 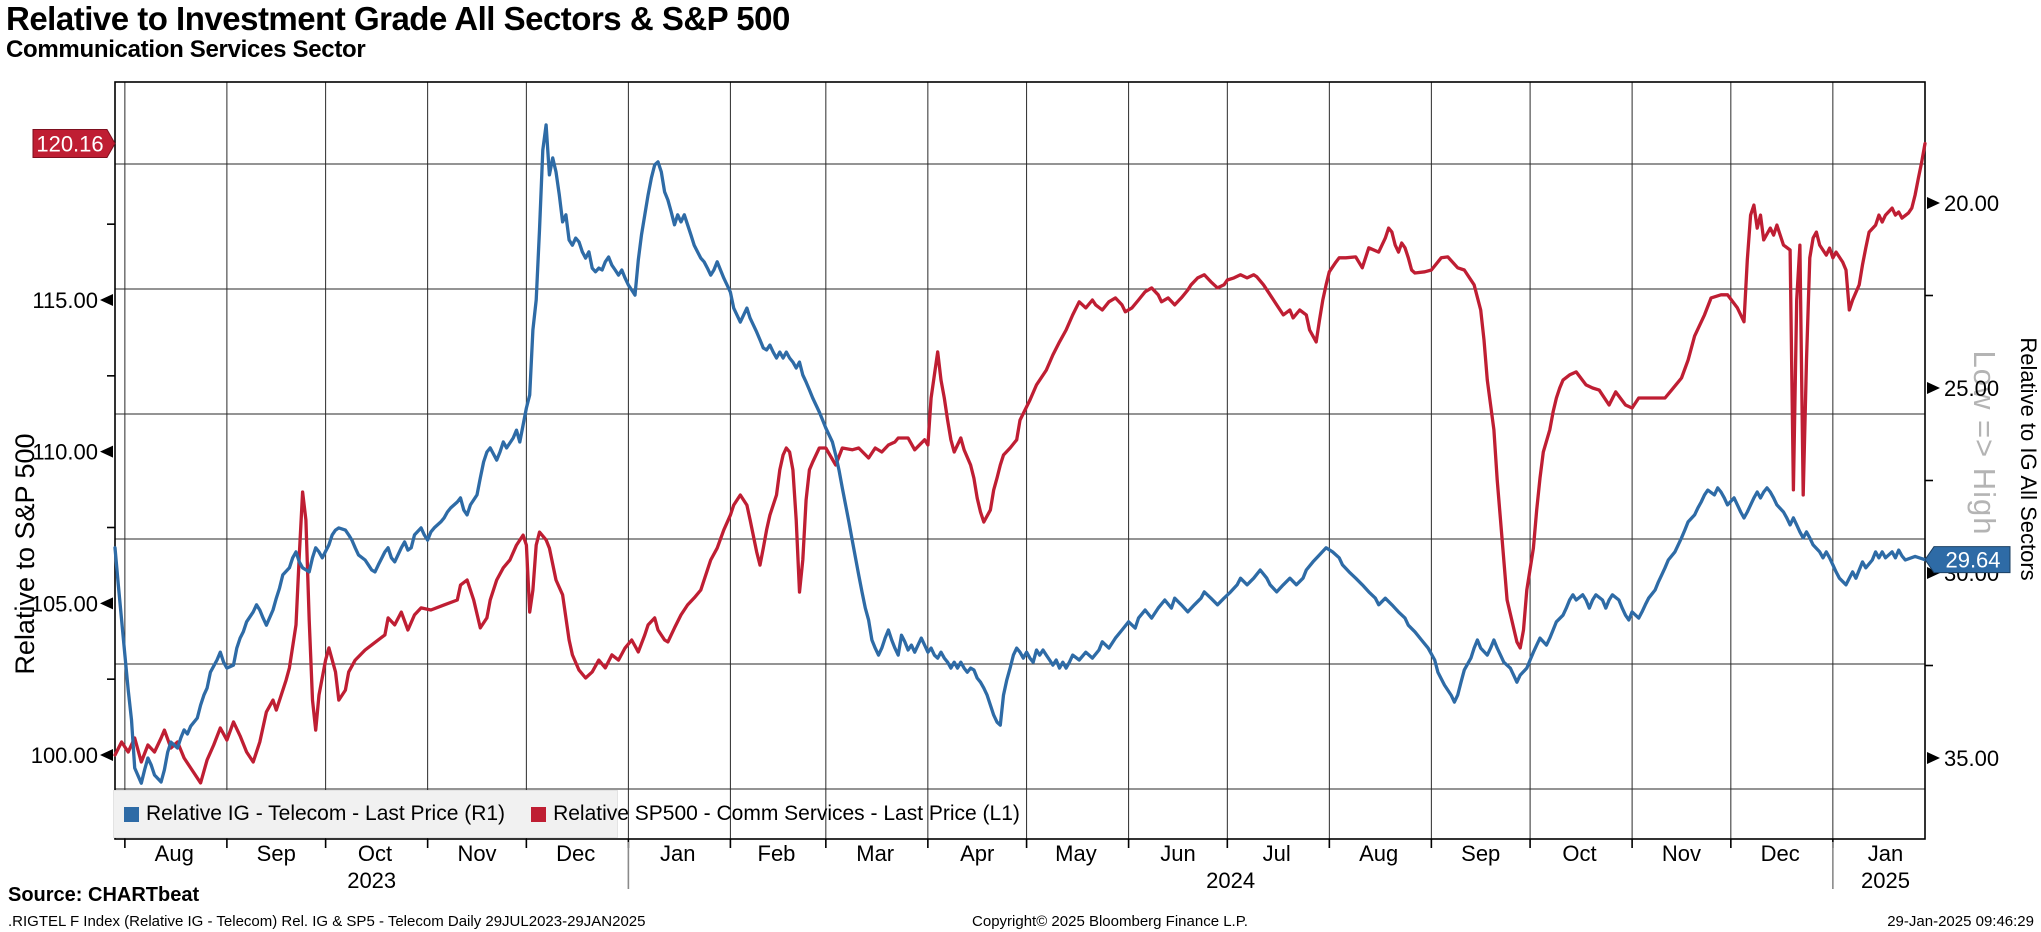 I want to click on month-label: May, so click(x=1076, y=853).